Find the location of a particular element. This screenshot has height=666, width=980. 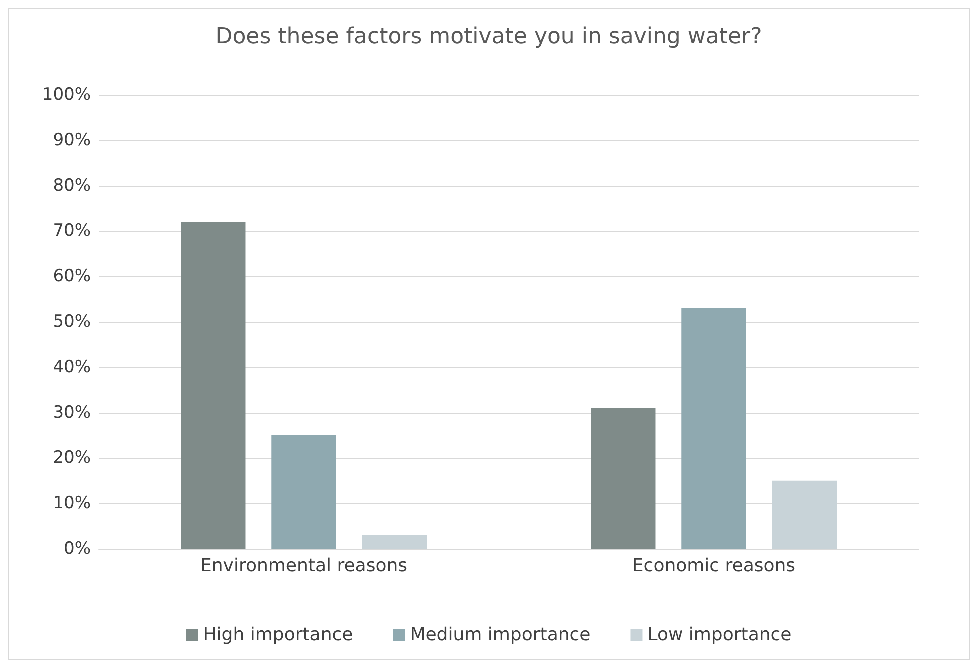

y-tick-label: 90% is located at coordinates (72, 140).